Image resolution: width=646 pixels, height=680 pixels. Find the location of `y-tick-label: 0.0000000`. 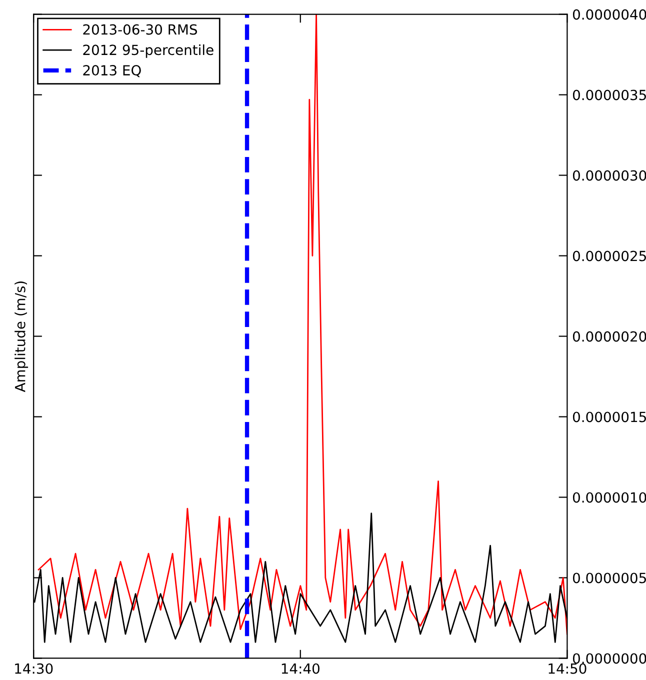

y-tick-label: 0.0000000 is located at coordinates (609, 658).